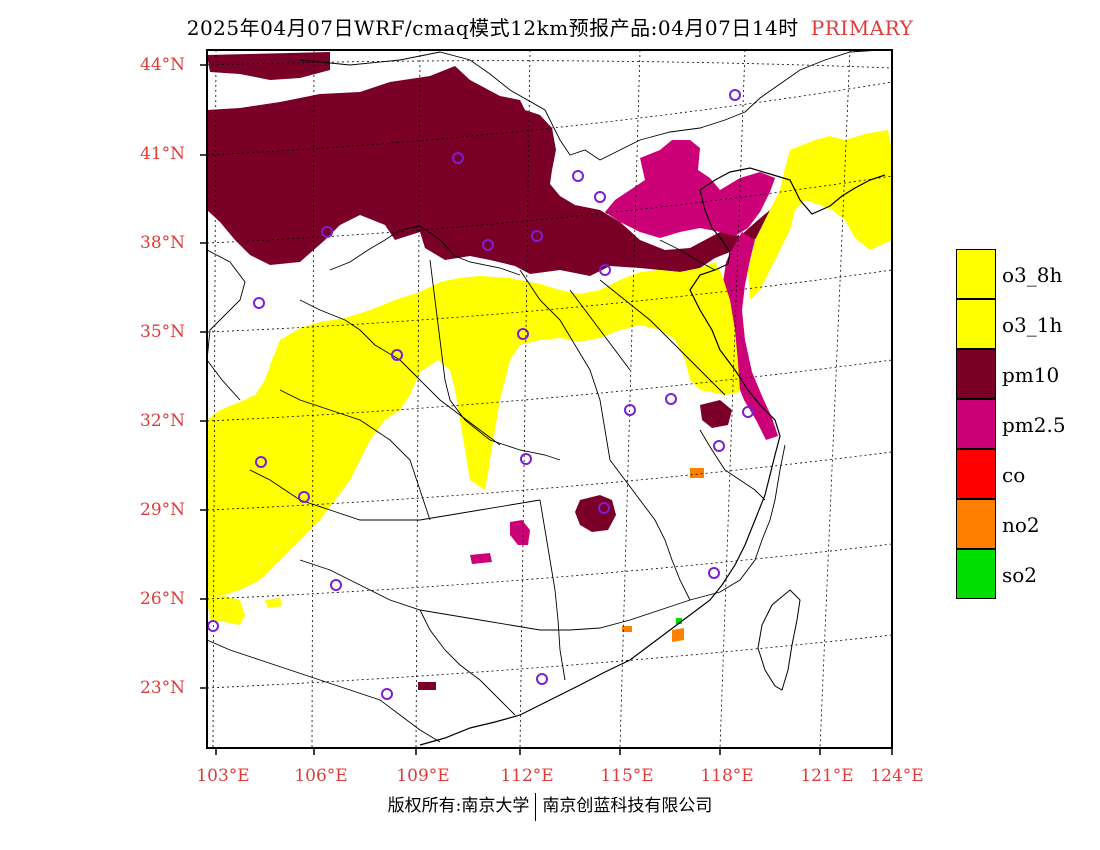 The width and height of the screenshot is (1100, 850). What do you see at coordinates (321, 776) in the screenshot?
I see `lon-label: 106°E` at bounding box center [321, 776].